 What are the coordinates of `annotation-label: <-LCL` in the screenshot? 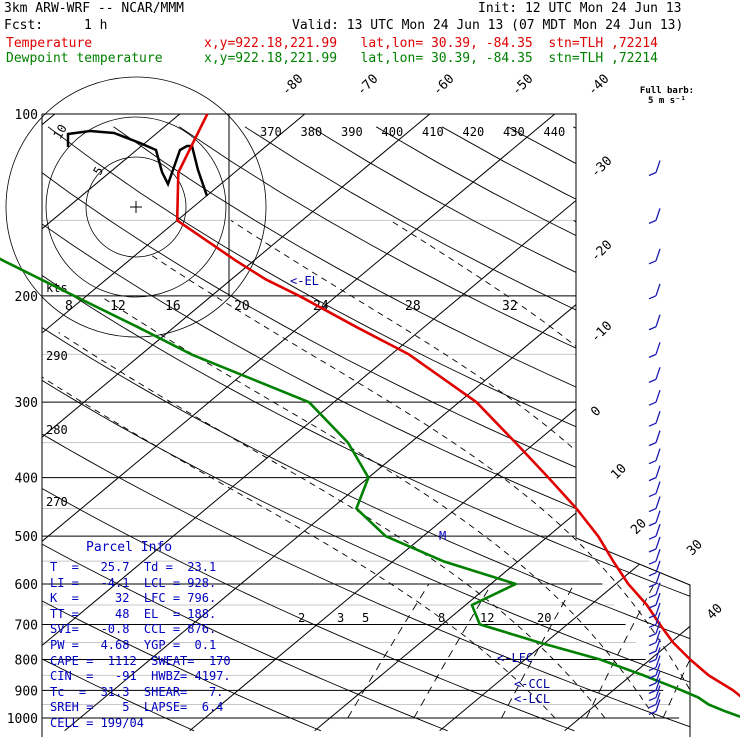 It's located at (532, 699).